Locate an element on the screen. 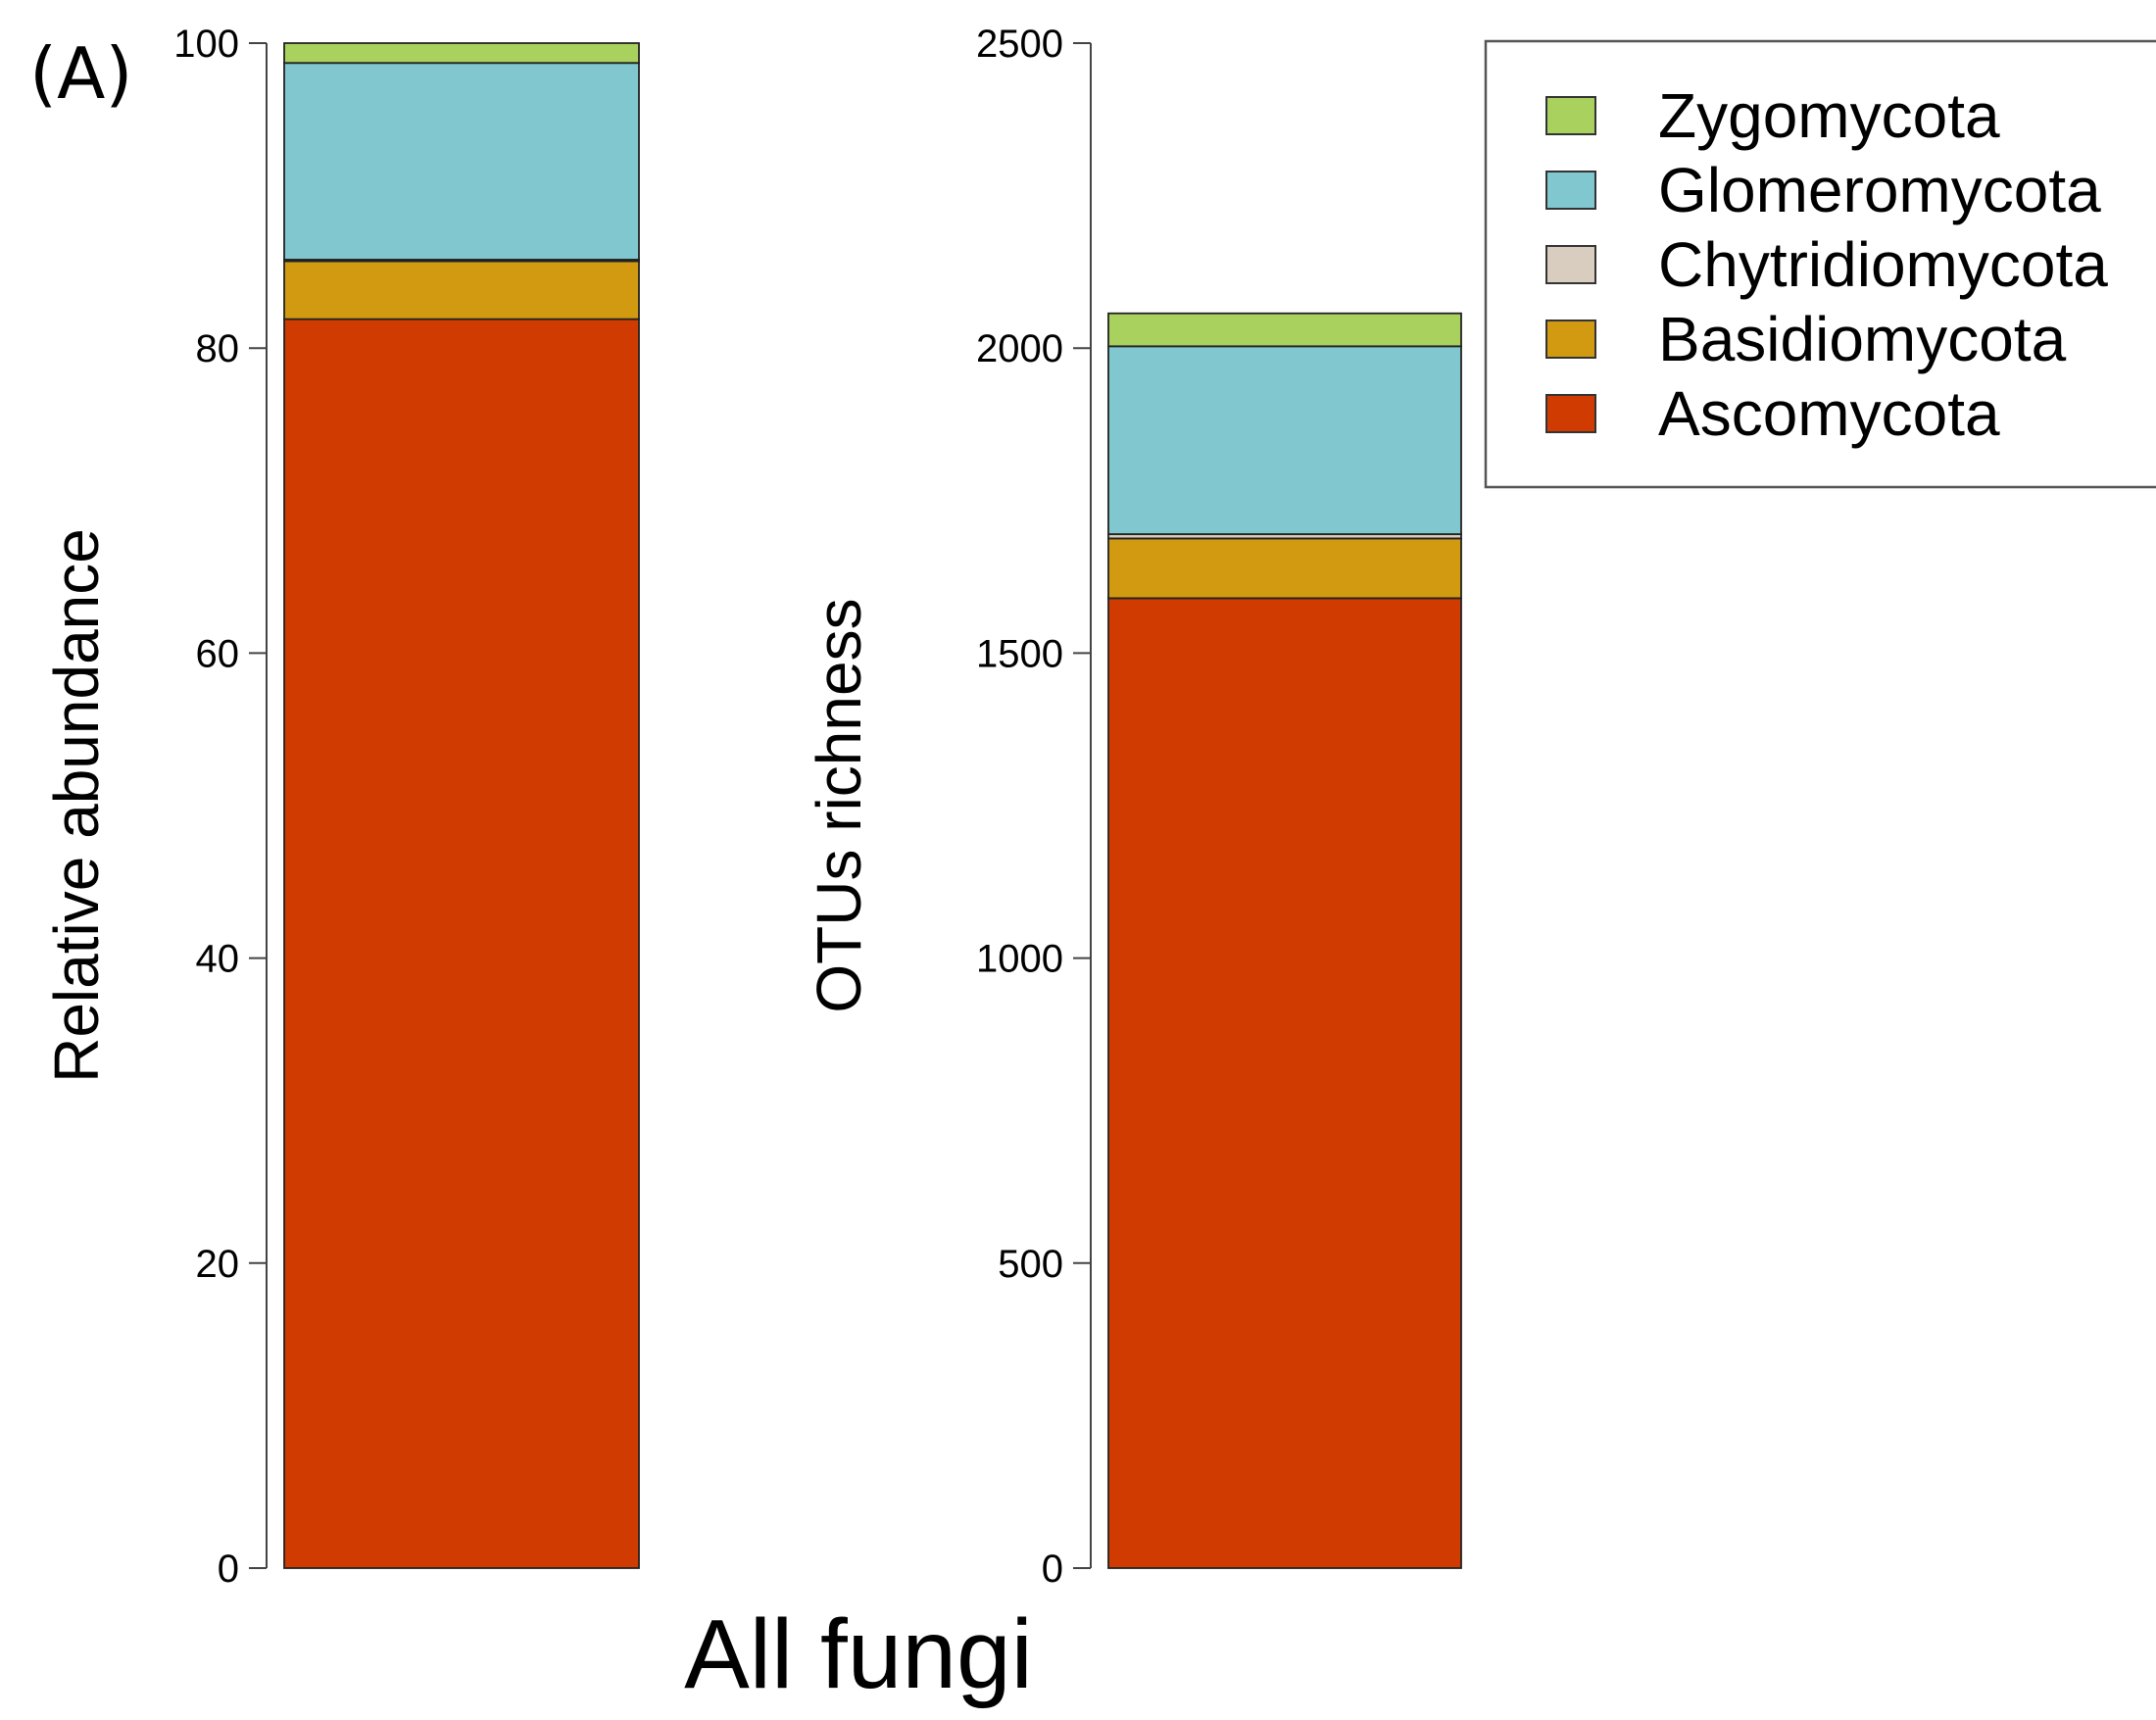 Image resolution: width=2156 pixels, height=1720 pixels. legend-label: Ascomycota is located at coordinates (1829, 413).